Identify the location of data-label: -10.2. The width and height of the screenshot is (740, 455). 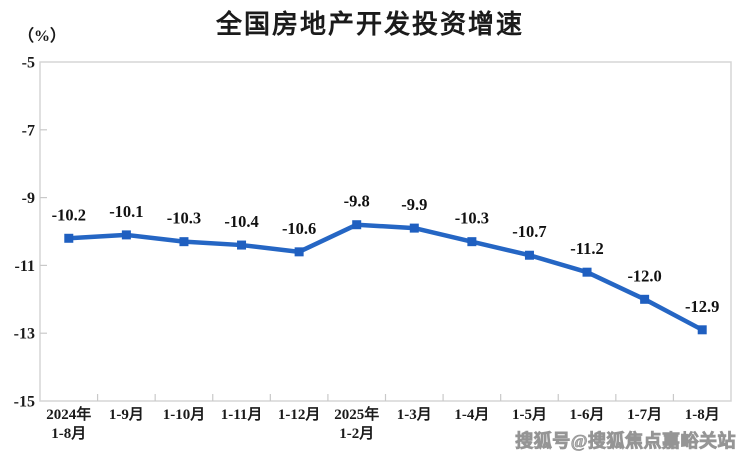
(69, 214).